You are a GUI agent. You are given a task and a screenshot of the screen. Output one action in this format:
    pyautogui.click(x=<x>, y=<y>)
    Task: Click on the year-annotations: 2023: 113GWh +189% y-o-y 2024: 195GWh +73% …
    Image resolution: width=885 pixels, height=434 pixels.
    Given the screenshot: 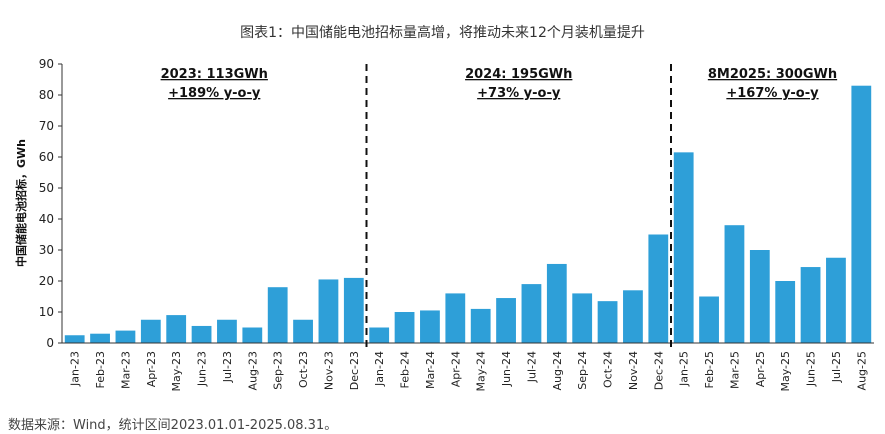 What is the action you would take?
    pyautogui.click(x=499, y=84)
    